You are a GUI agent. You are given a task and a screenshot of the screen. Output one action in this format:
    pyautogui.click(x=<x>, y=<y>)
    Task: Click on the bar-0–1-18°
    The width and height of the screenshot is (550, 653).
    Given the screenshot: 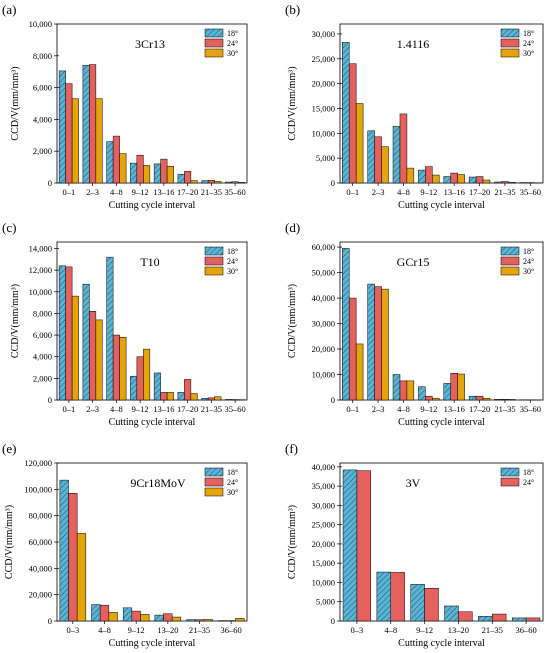 What is the action you would take?
    pyautogui.click(x=346, y=324)
    